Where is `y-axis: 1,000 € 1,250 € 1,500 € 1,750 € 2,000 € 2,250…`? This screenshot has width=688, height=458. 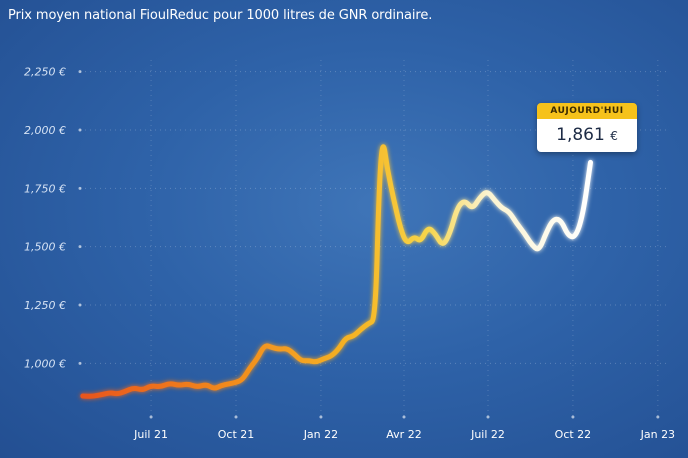
y-axis: 1,000 € 1,250 € 1,500 € 1,750 € 2,000 € 2,250… is located at coordinates (53, 218).